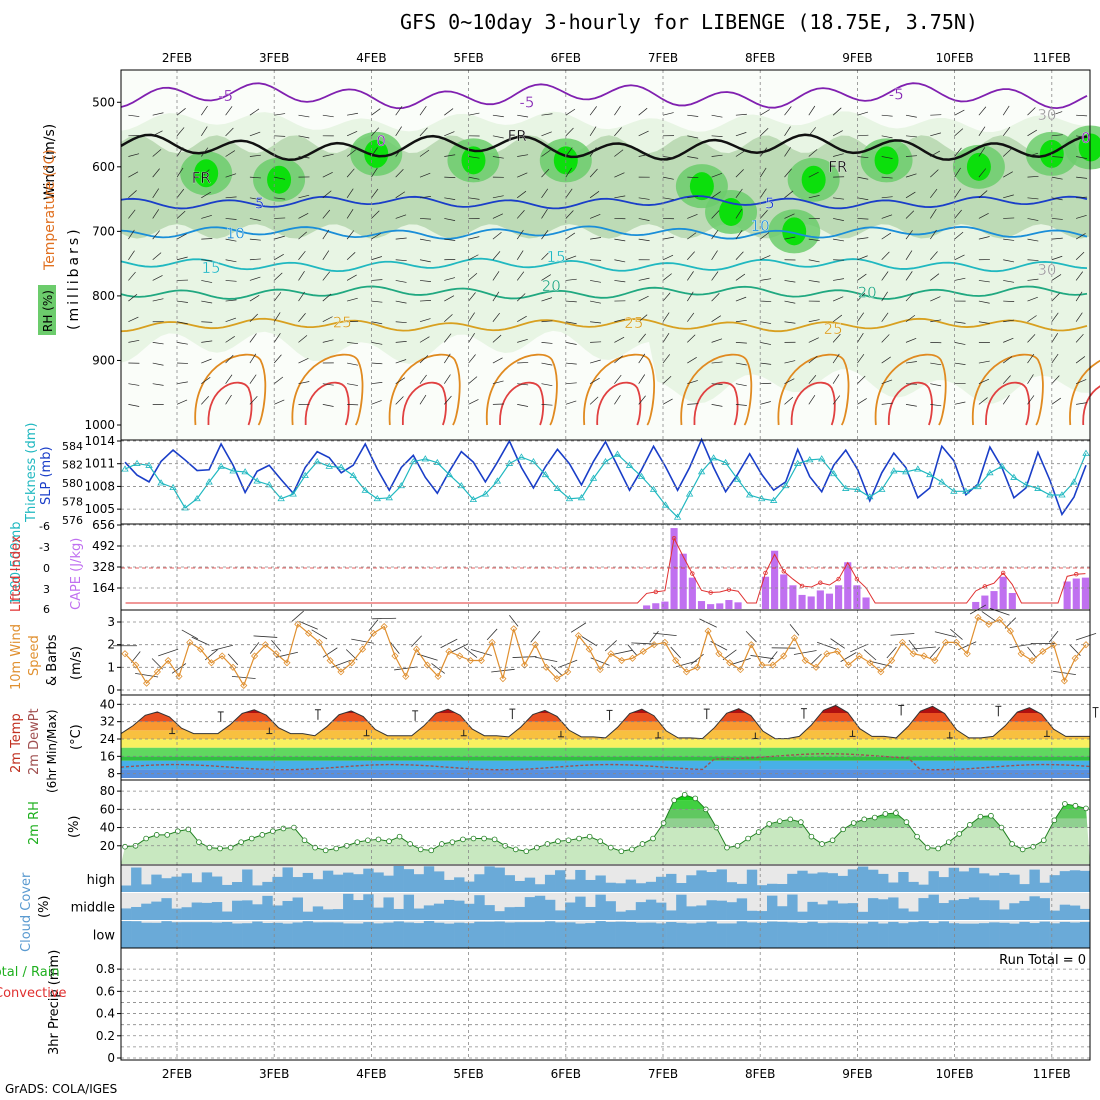 This screenshot has height=1100, width=1100. I want to click on date-label-top: 10FEB, so click(955, 58).